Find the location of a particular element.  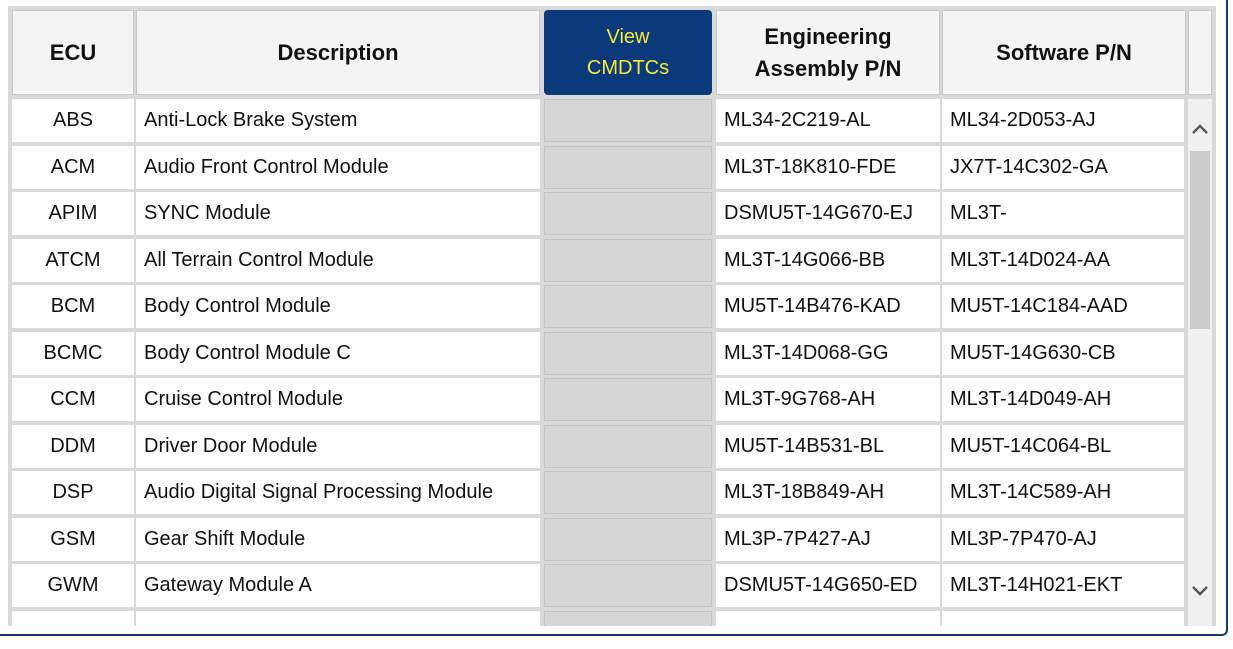

ecu-cell: DDM is located at coordinates (73, 446).